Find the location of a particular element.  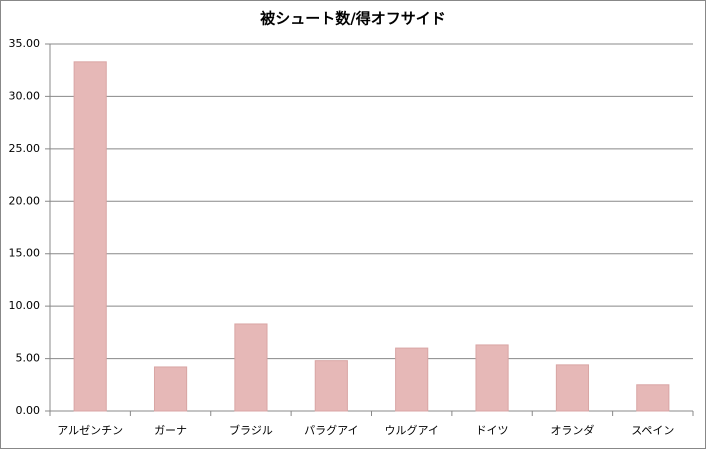

x-tick-label: オランダ is located at coordinates (572, 430).